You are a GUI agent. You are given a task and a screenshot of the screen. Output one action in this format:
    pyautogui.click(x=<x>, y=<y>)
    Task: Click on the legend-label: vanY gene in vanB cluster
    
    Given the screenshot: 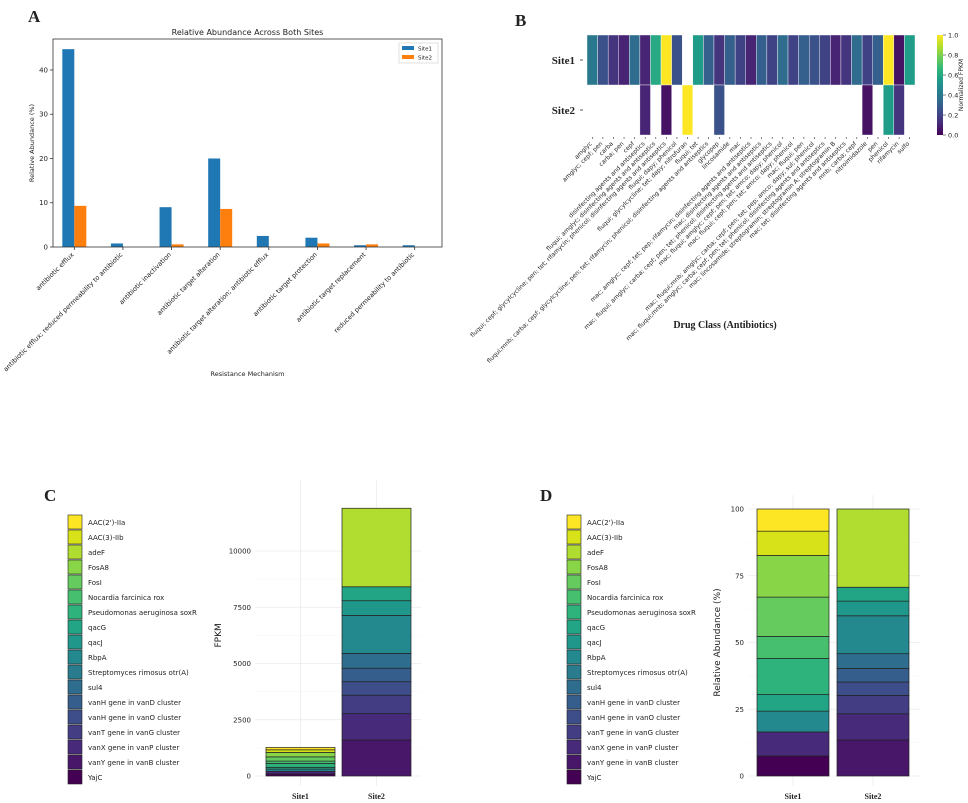 What is the action you would take?
    pyautogui.click(x=633, y=763)
    